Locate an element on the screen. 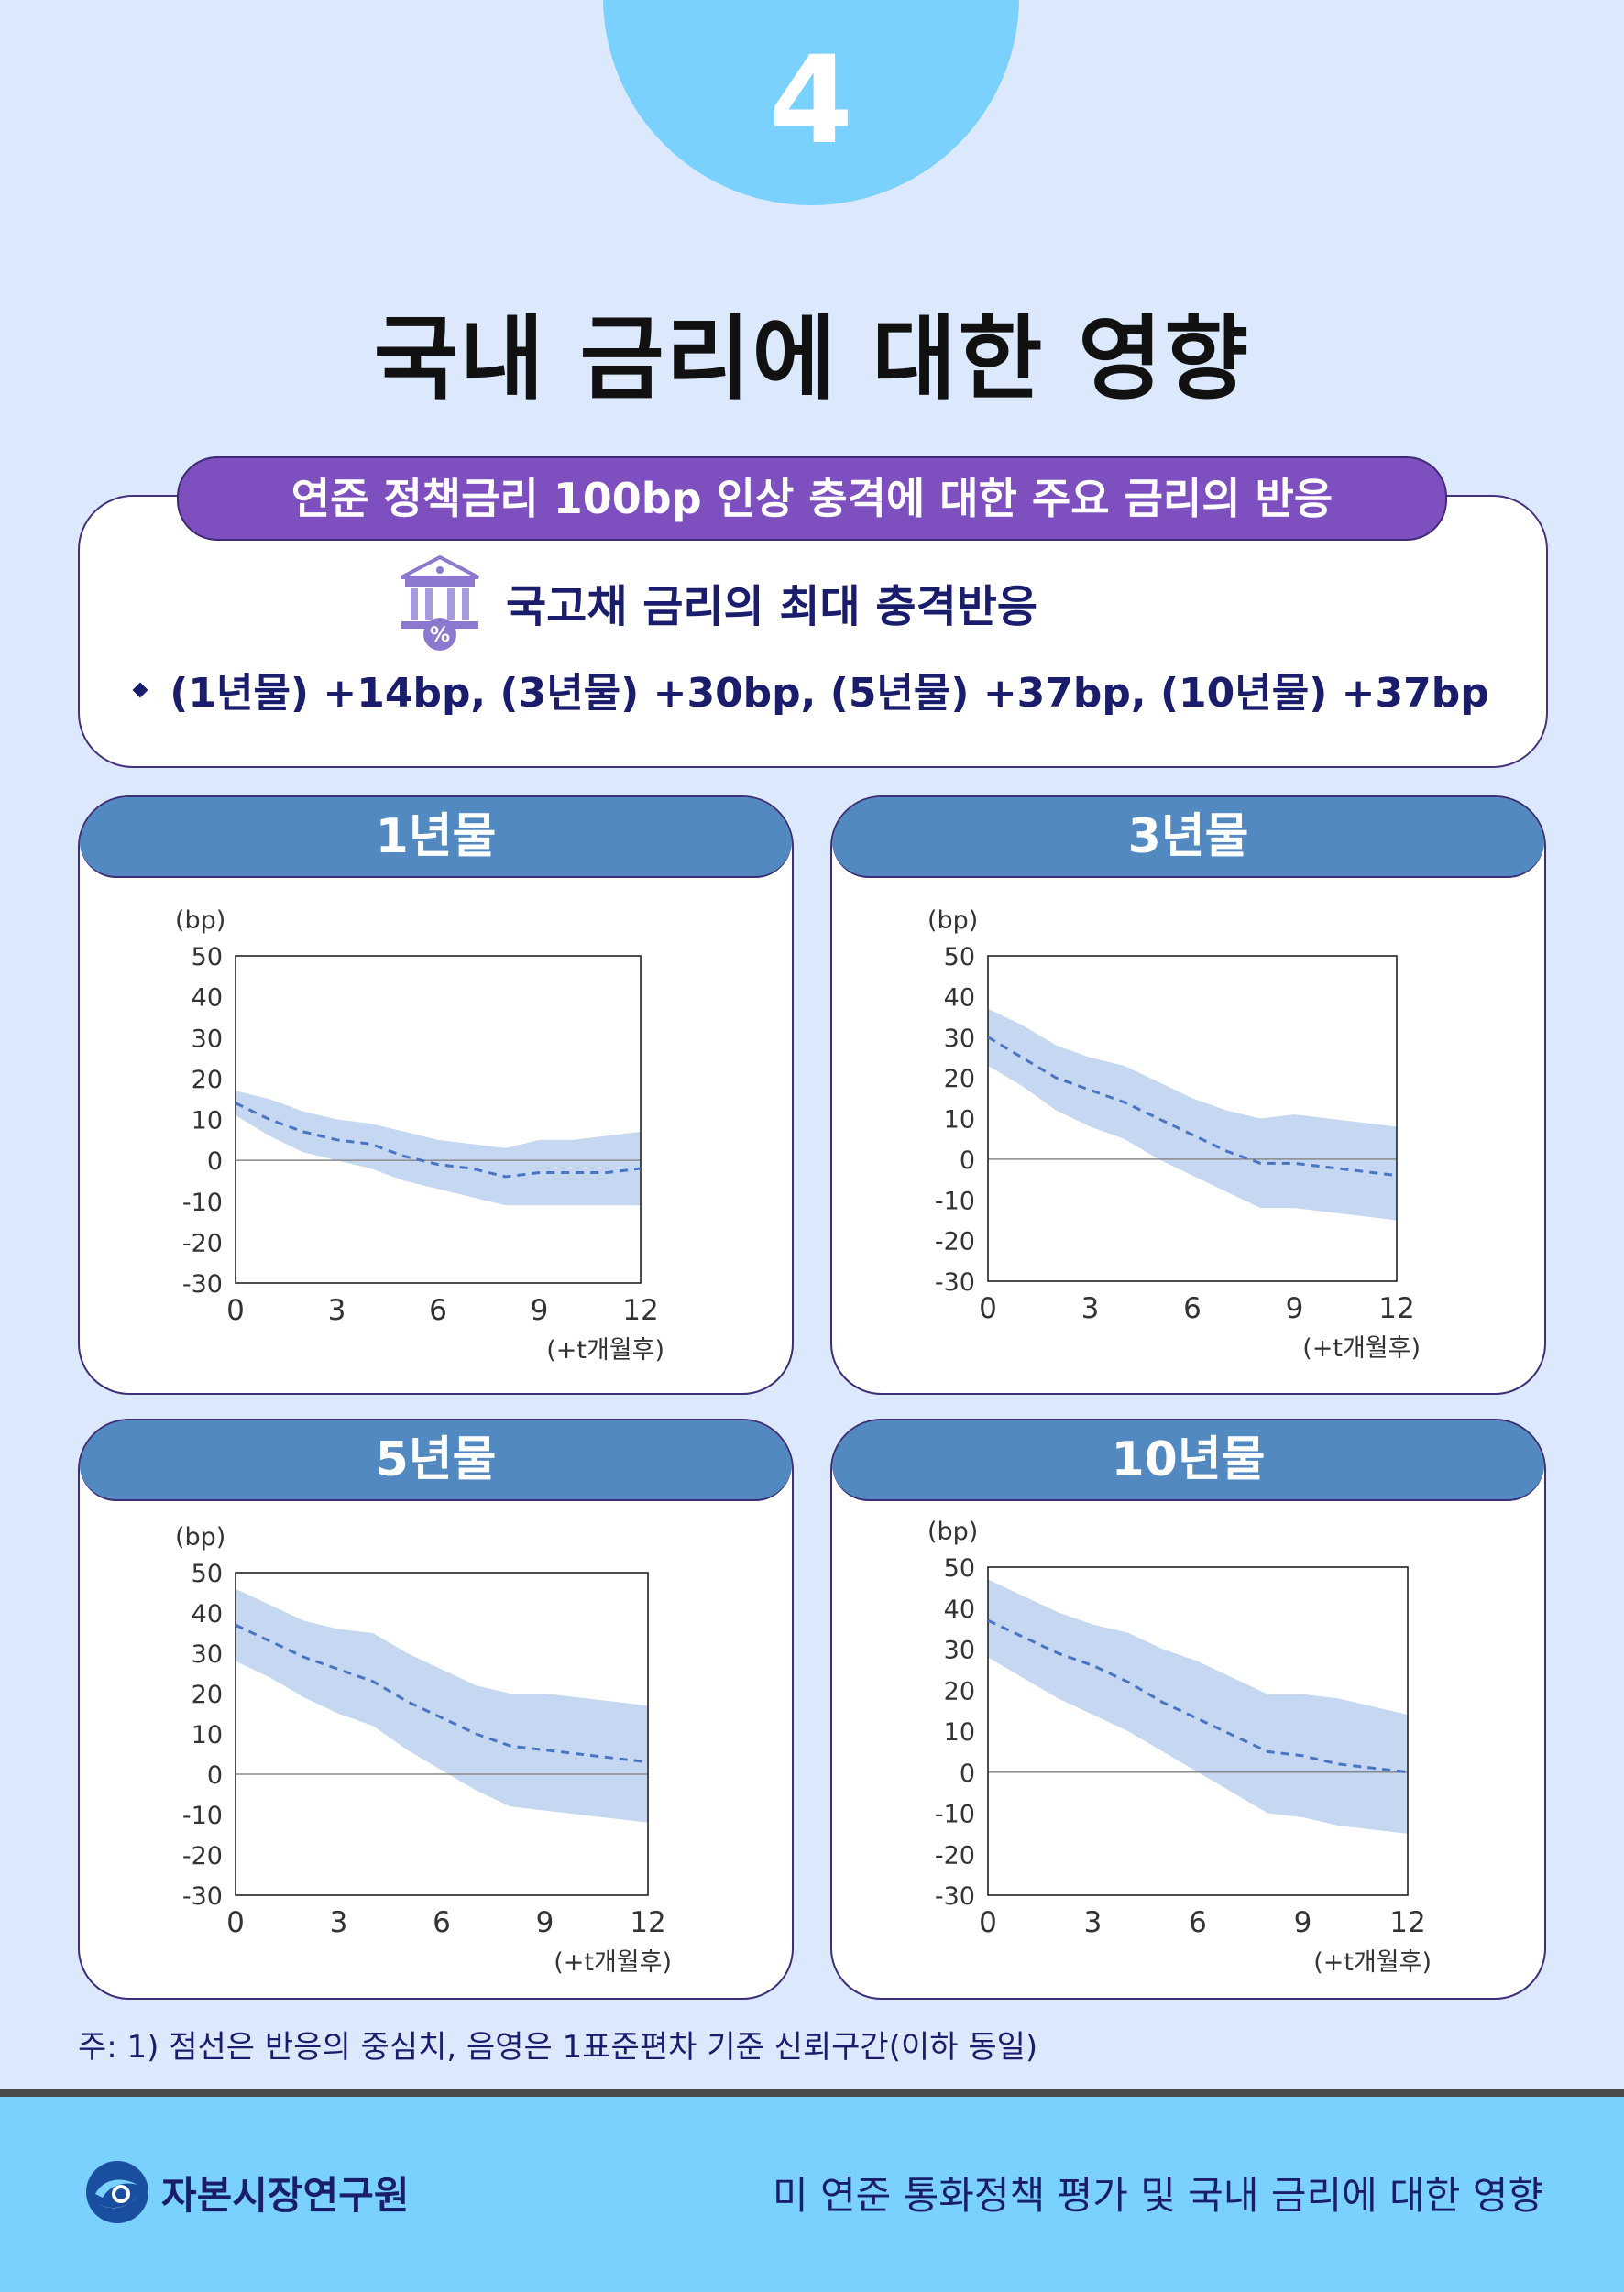 The image size is (1624, 2292). footer is located at coordinates (812, 2194).